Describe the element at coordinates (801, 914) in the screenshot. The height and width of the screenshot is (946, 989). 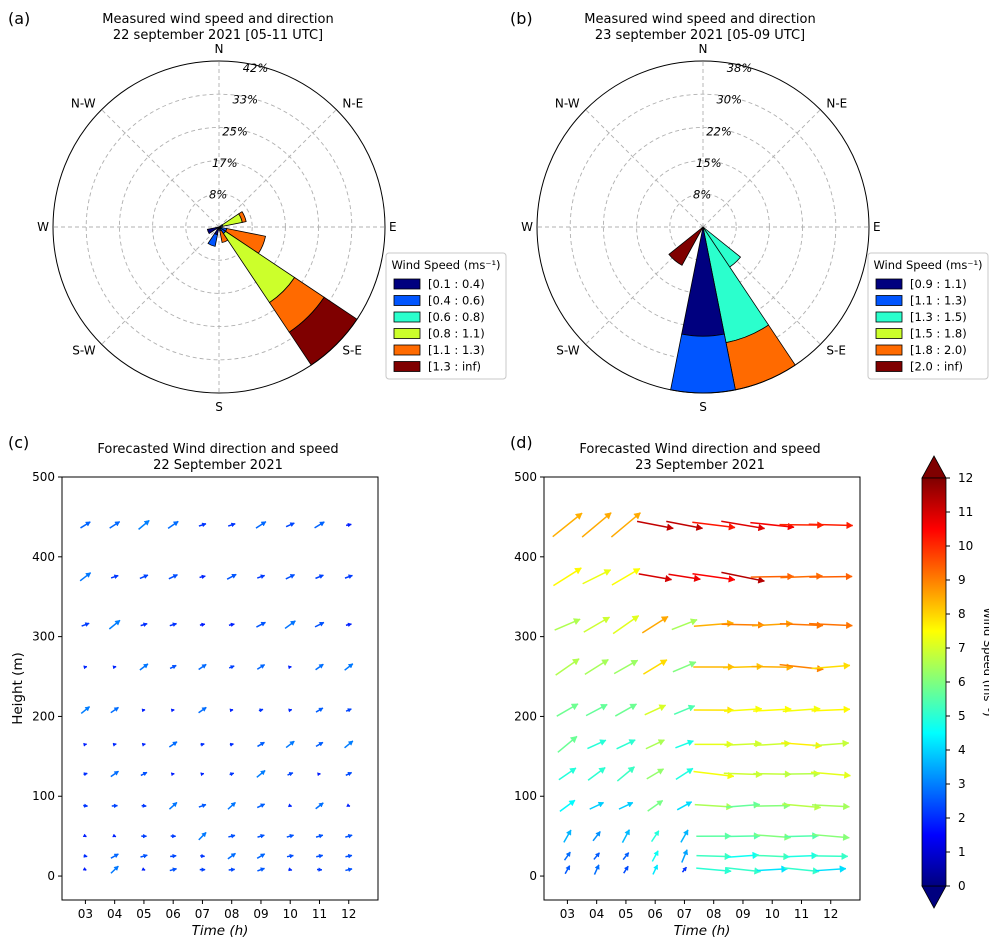
I see `x-tick-label: 11` at that location.